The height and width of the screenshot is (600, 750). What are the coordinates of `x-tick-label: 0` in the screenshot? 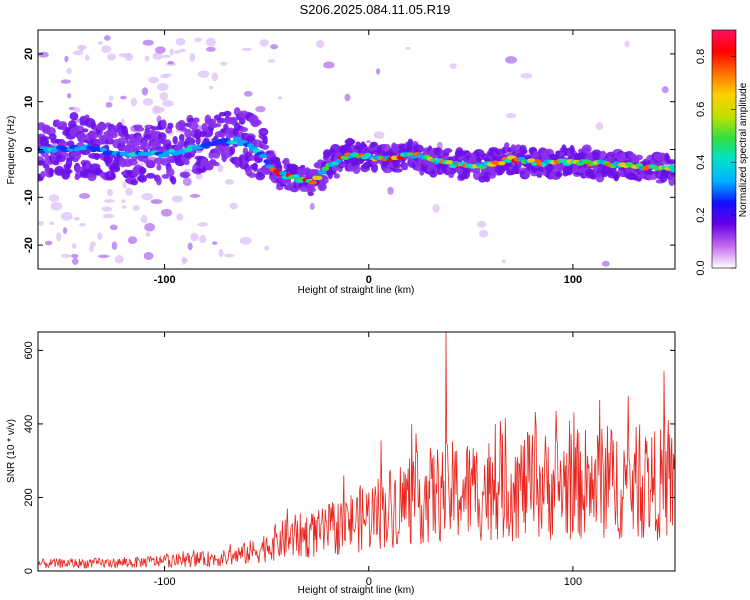 It's located at (369, 582).